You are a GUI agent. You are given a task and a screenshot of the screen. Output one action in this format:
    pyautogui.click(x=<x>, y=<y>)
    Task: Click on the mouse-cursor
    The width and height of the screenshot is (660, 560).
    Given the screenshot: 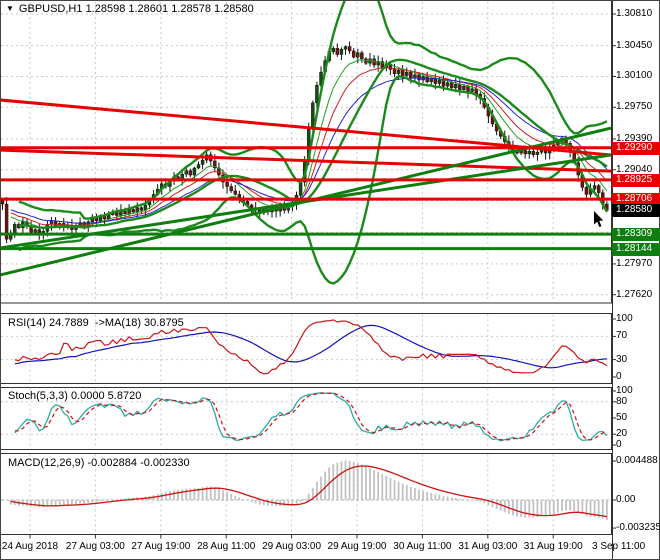 What is the action you would take?
    pyautogui.click(x=599, y=219)
    